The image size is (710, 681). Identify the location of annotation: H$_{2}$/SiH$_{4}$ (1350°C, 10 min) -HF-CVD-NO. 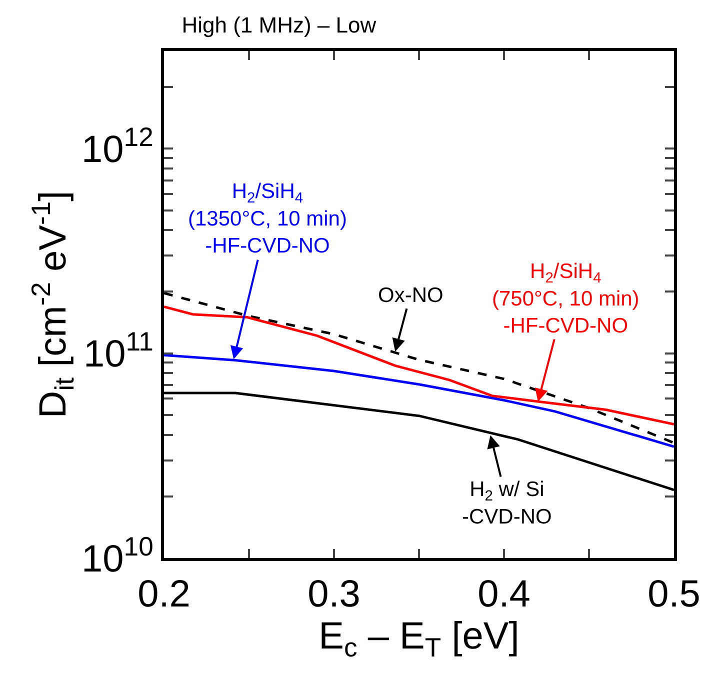
(267, 219).